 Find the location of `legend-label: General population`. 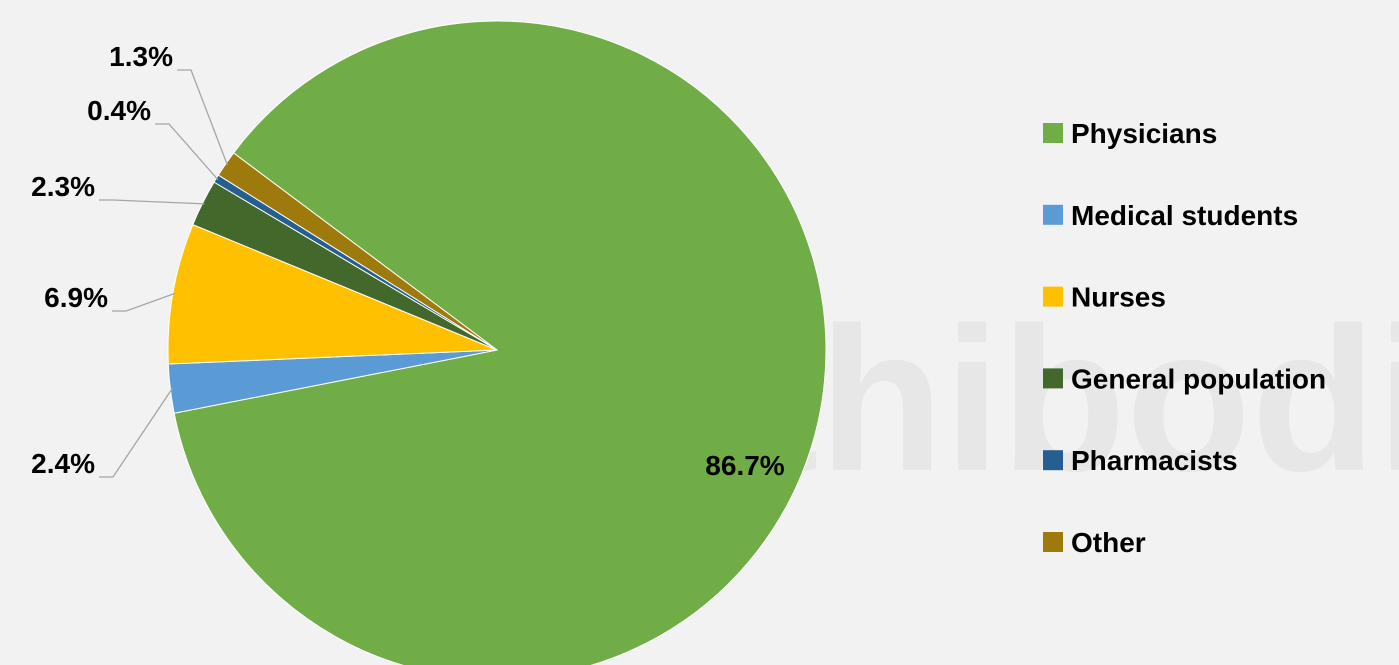

legend-label: General population is located at coordinates (1198, 378).